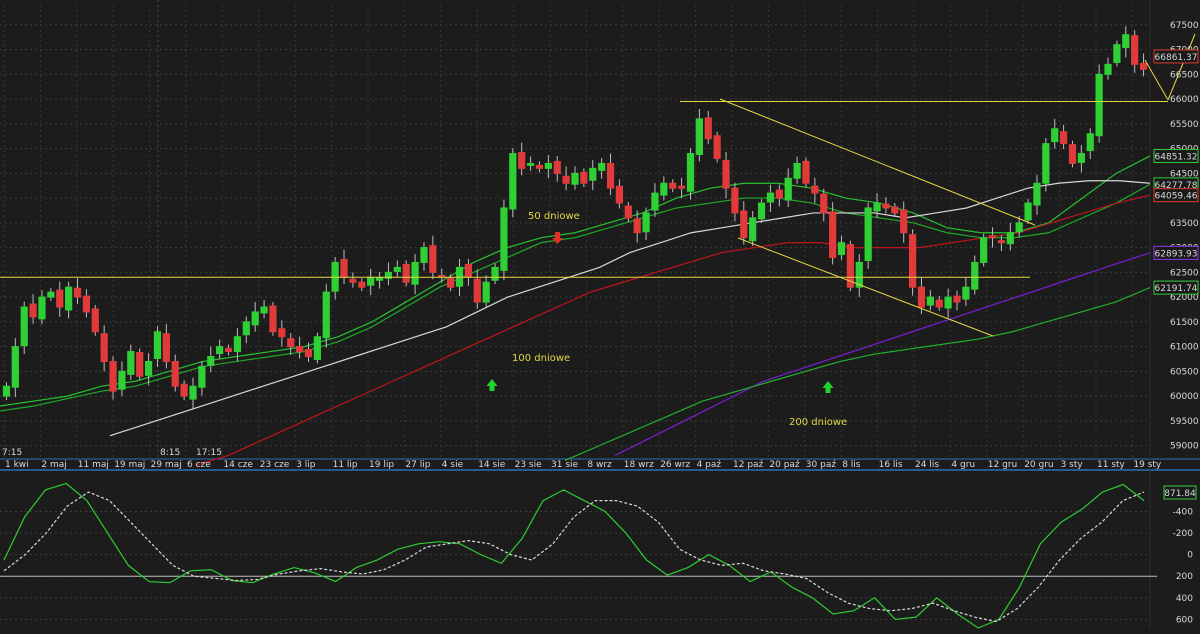 Image resolution: width=1200 pixels, height=634 pixels. Describe the element at coordinates (1183, 512) in the screenshot. I see `oscillator-tick-label: -400` at that location.